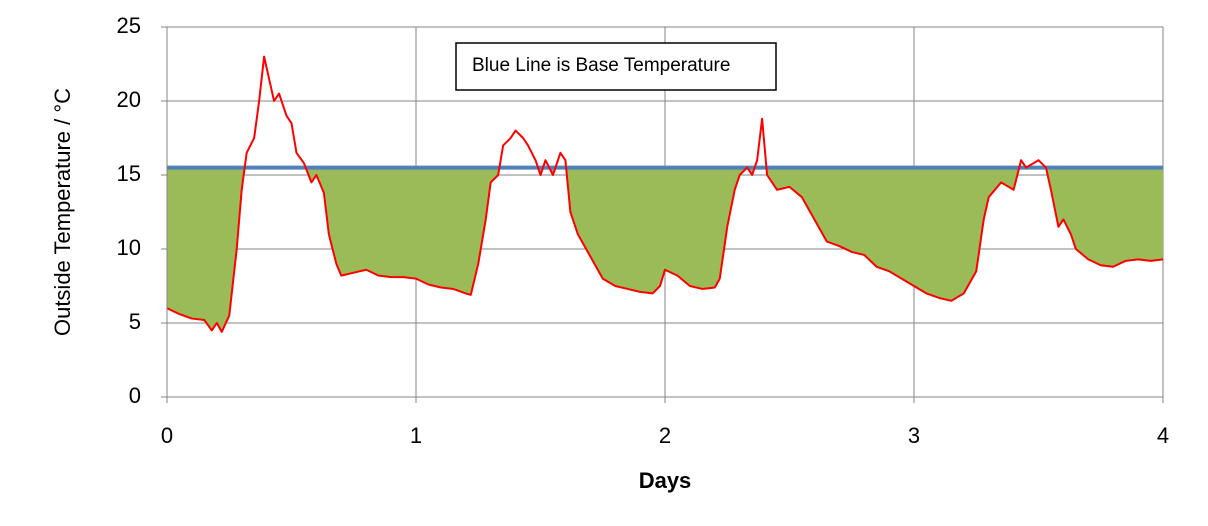 The height and width of the screenshot is (526, 1208). Describe the element at coordinates (129, 25) in the screenshot. I see `y-tick-label: 25` at that location.